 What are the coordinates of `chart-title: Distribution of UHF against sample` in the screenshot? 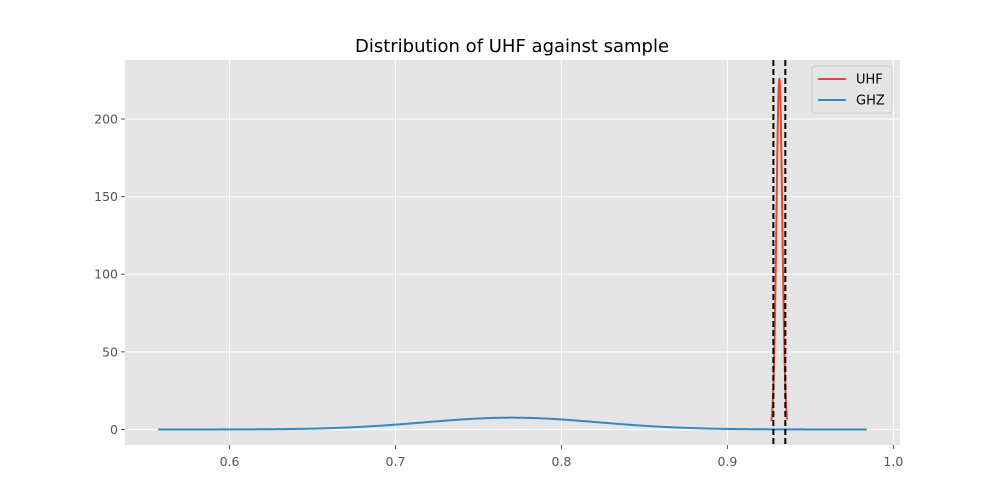 It's located at (512, 46).